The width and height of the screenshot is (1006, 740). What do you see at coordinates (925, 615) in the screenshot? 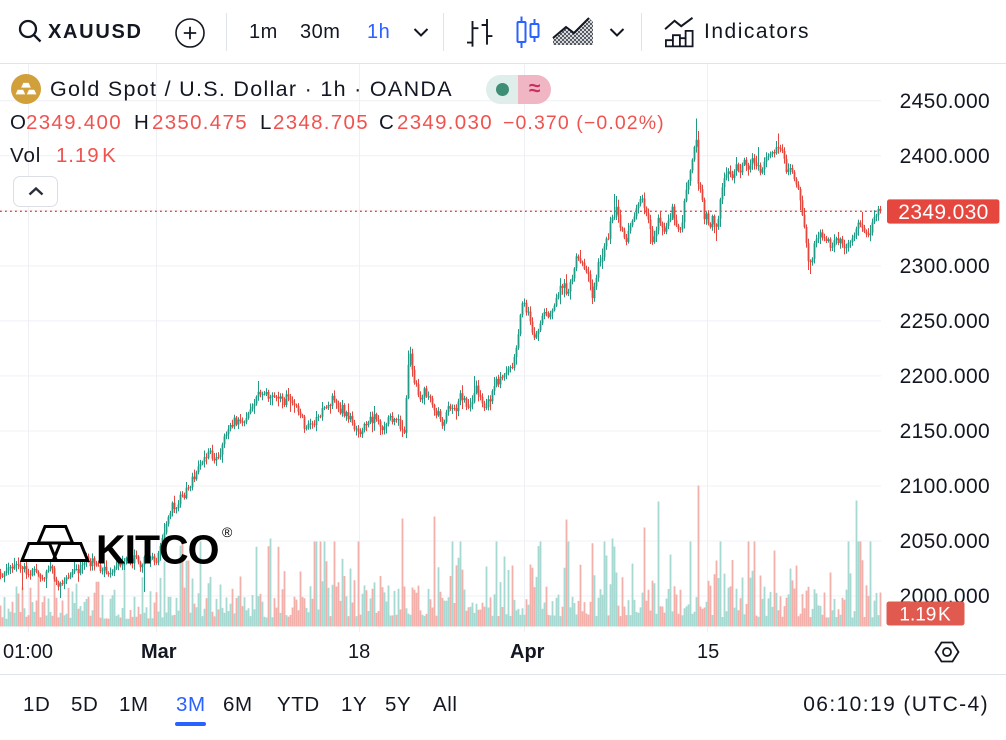
I see `svg-text: 1.19 K` at bounding box center [925, 615].